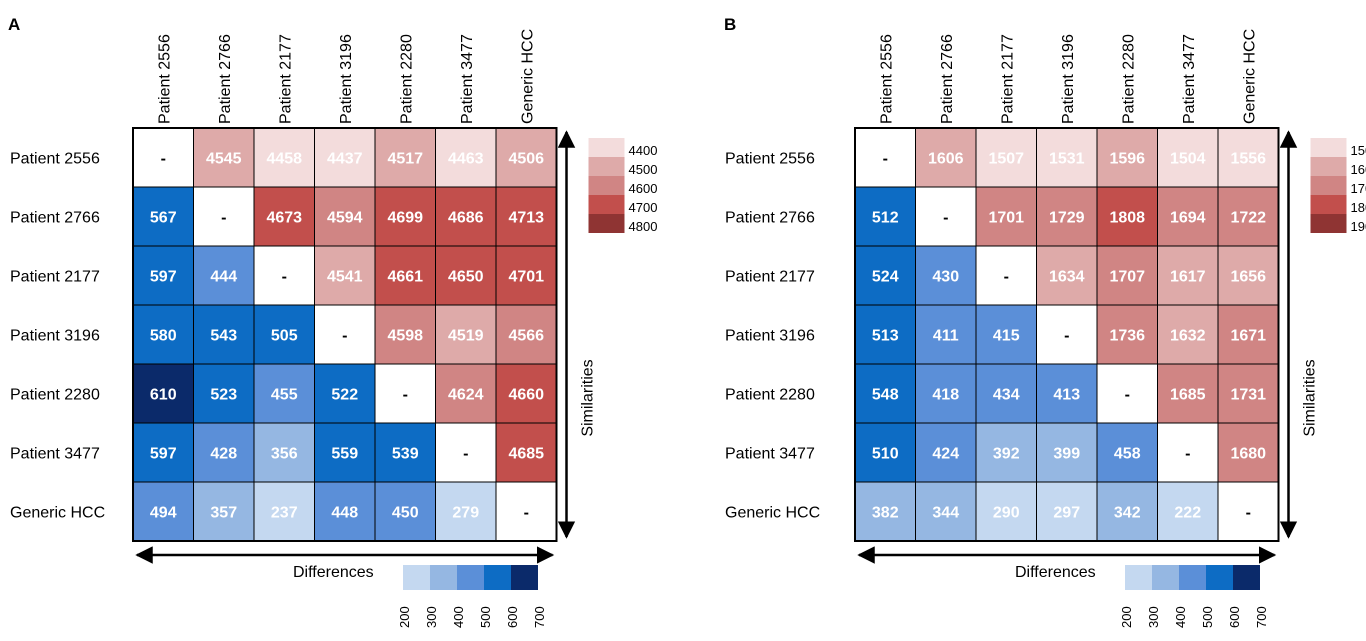  Describe the element at coordinates (947, 79) in the screenshot. I see `column-header: Patient 2766` at that location.